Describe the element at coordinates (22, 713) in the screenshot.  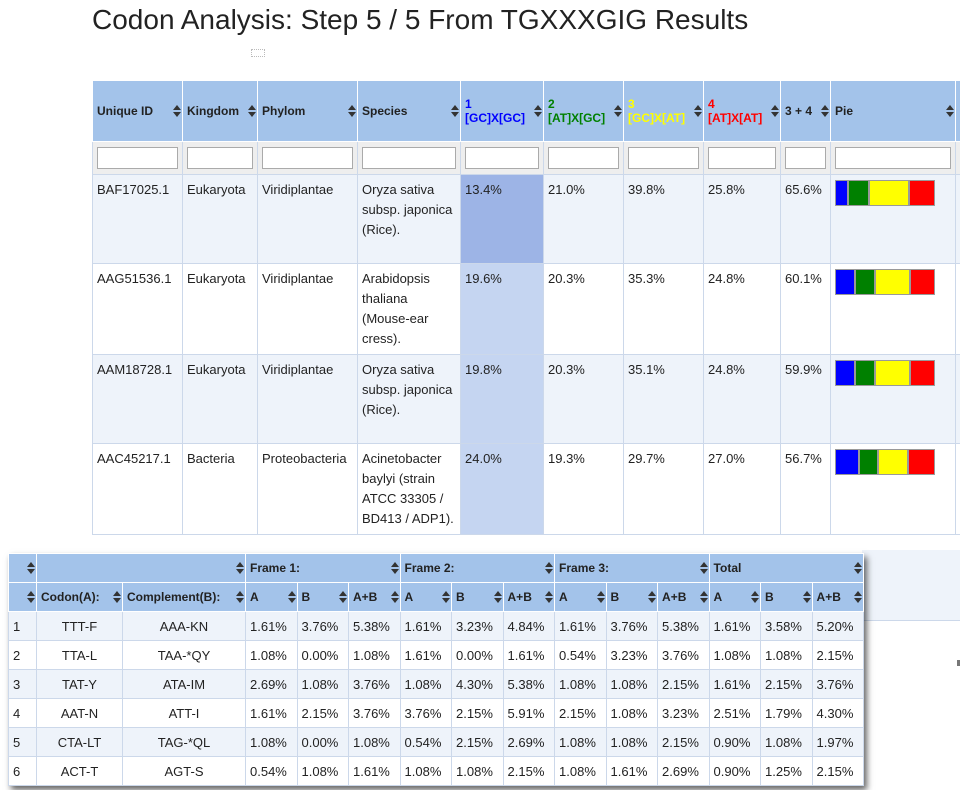
I see `cell: 4` at that location.